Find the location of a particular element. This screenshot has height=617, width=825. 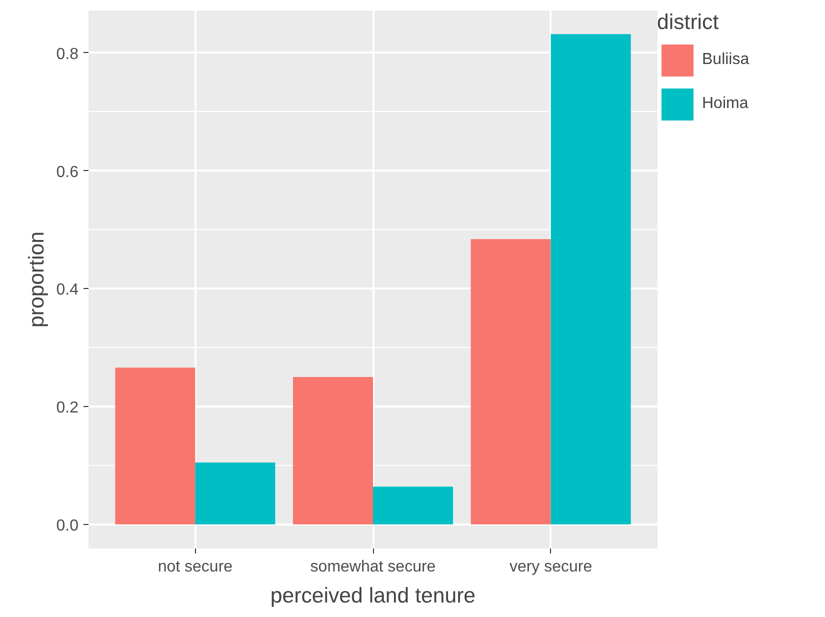

x-tick-label: not secure is located at coordinates (195, 567).